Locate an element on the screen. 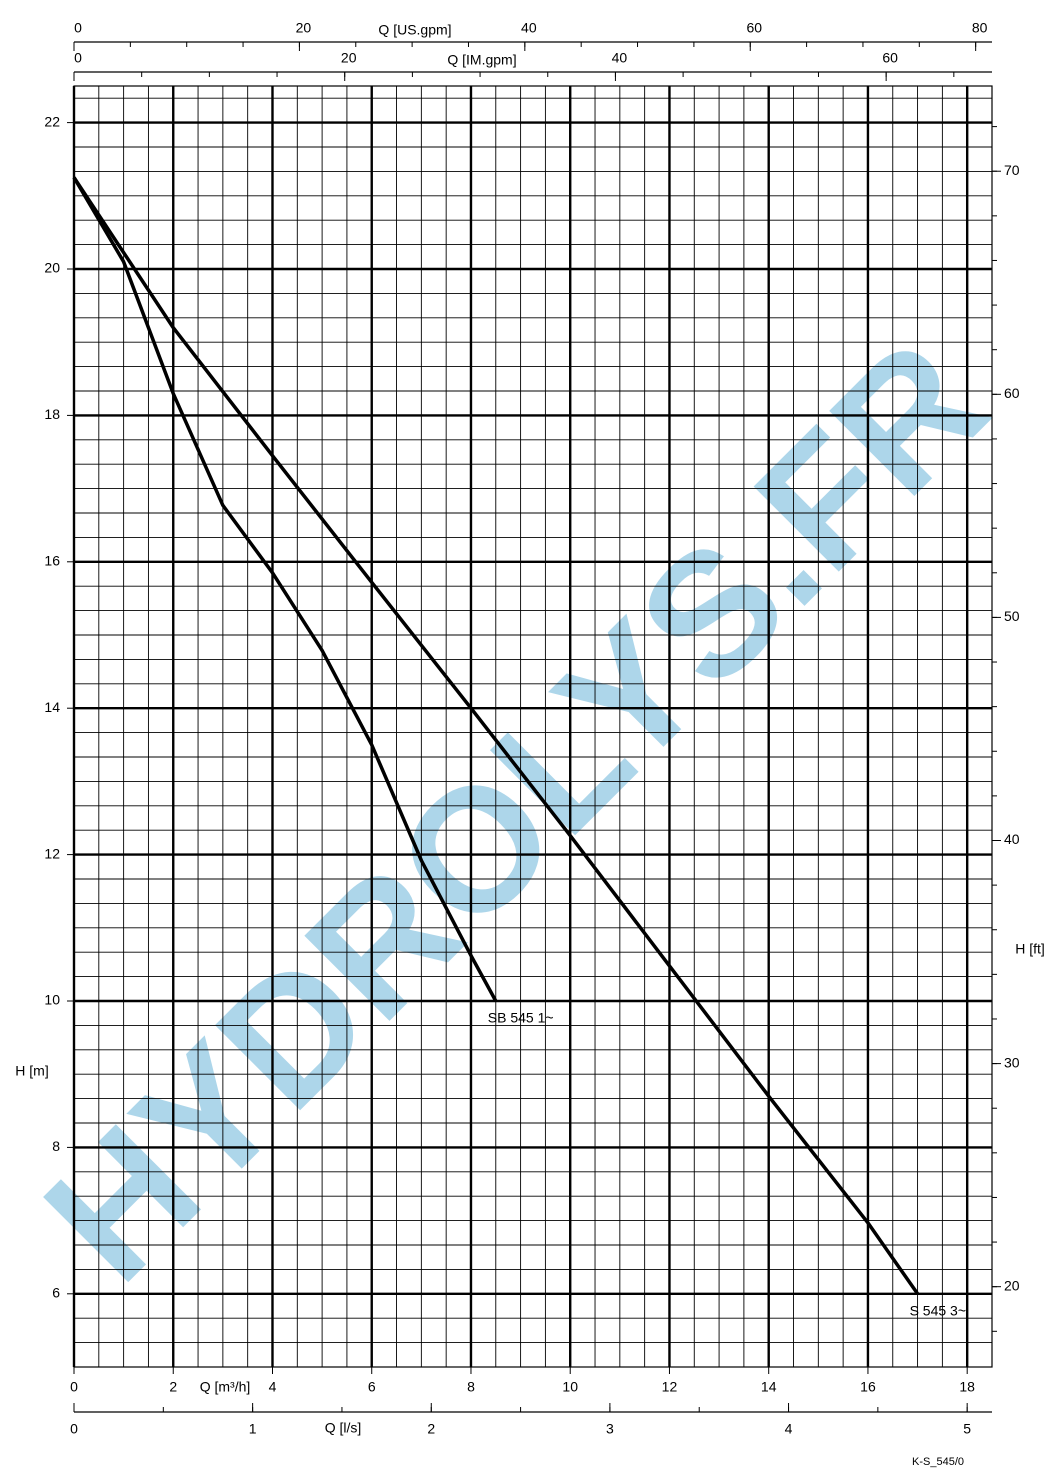  footnote: K-S_545/0 is located at coordinates (938, 1462).